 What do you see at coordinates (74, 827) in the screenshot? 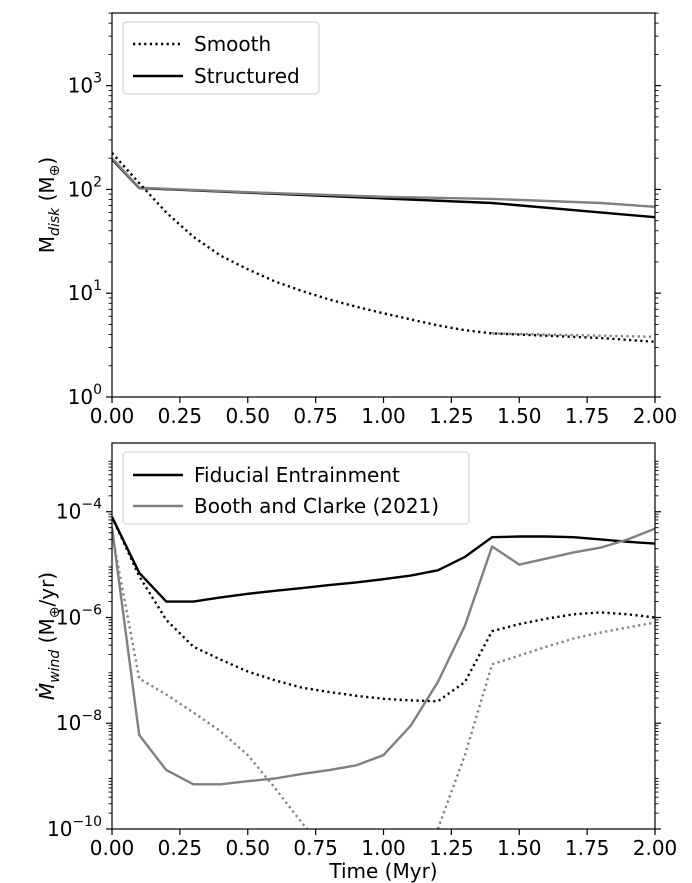
I see `y-tick-label-0: 10⁻¹⁰` at bounding box center [74, 827].